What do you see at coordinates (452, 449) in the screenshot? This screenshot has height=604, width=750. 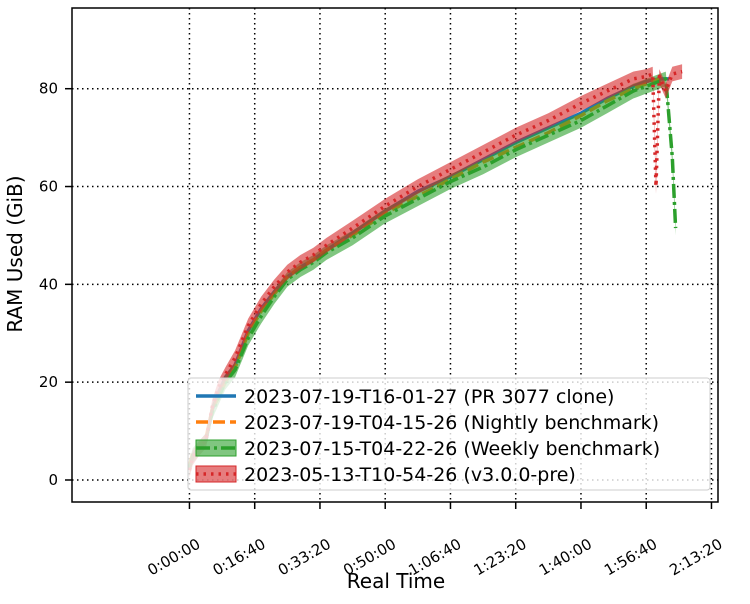 I see `legend-label: 2023-07-15-T04-22-26 (Weekly benchmark)` at bounding box center [452, 449].